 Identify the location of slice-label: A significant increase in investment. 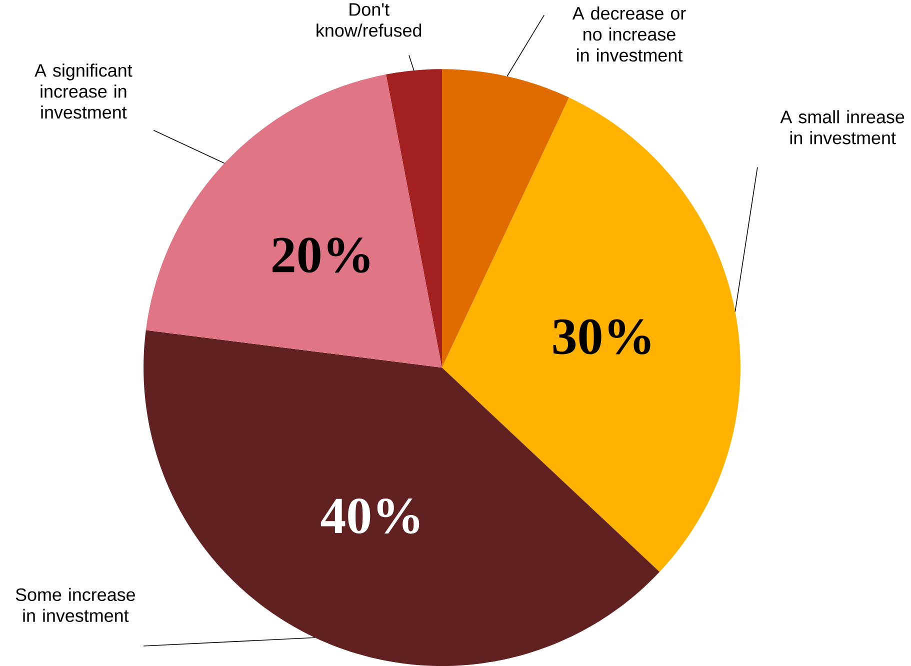
(83, 91).